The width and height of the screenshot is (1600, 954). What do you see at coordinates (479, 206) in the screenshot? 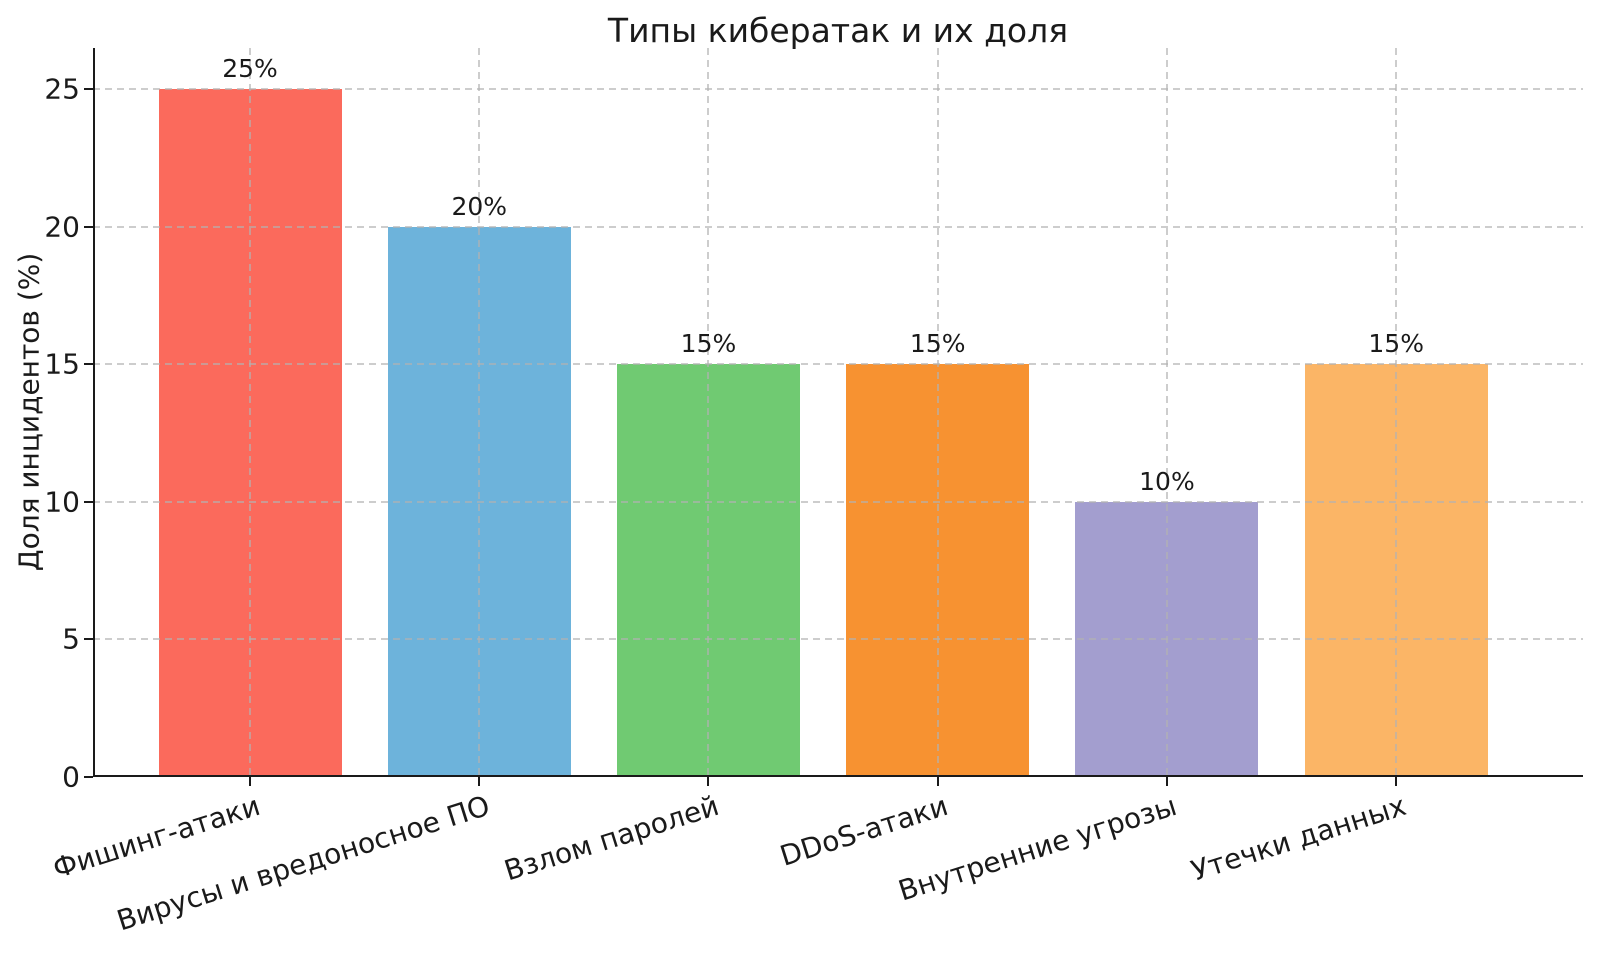
I see `bar-value-label-2: 20%` at bounding box center [479, 206].